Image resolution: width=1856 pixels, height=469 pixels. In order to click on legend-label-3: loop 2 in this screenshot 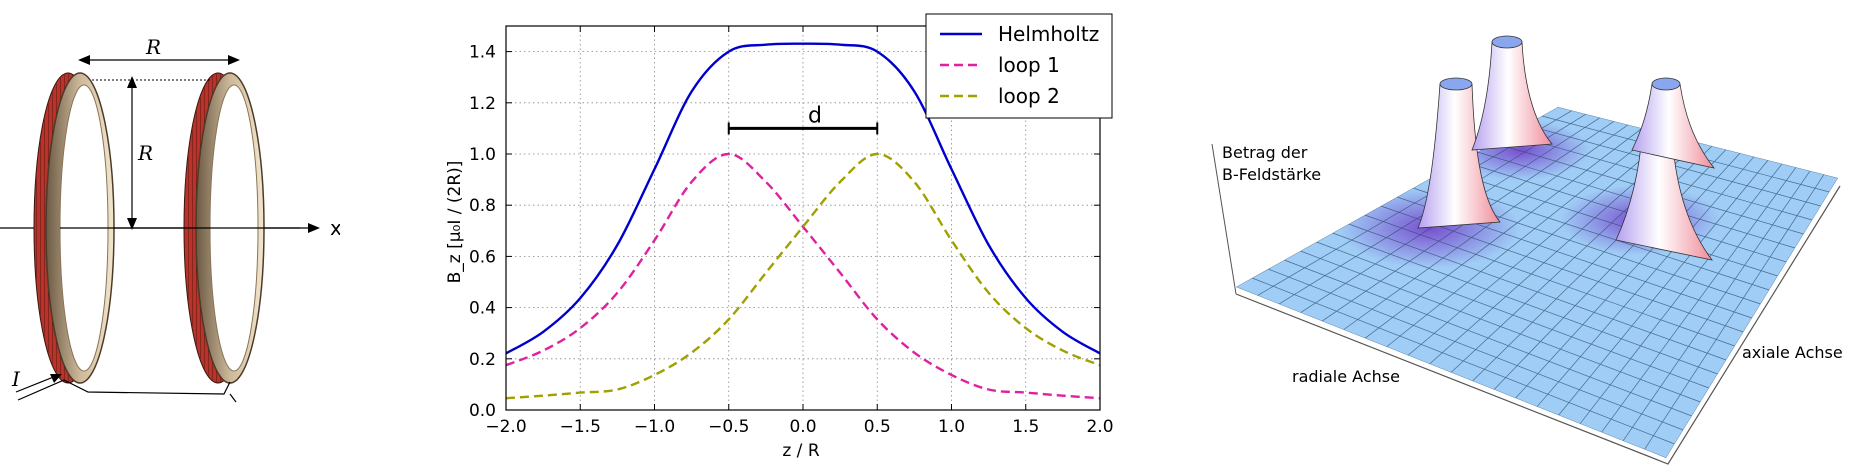, I will do `click(1029, 96)`.